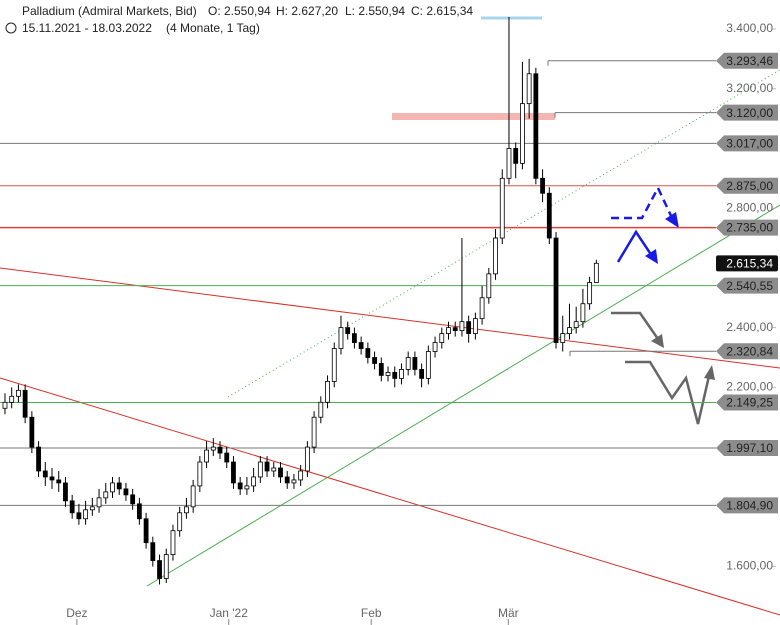 This screenshot has height=625, width=780. Describe the element at coordinates (307, 11) in the screenshot. I see `ohlc: H: 2.627,20` at that location.